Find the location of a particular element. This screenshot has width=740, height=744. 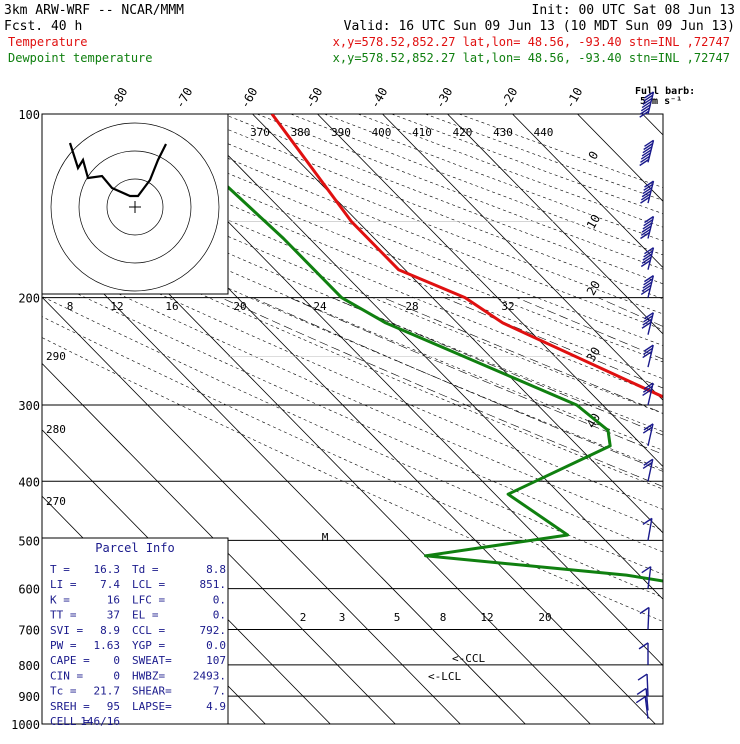

hodograph-speed-label: 20 is located at coordinates (239, 306).